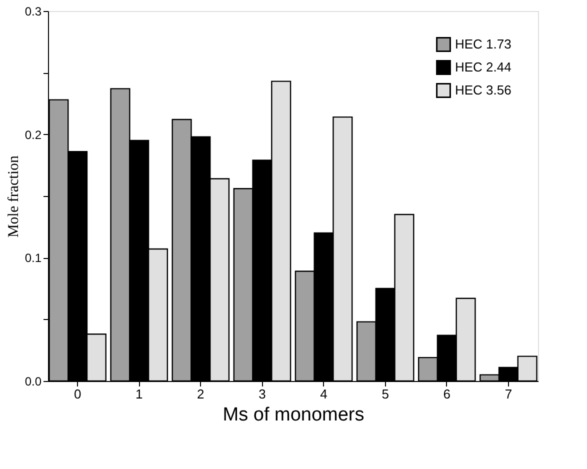  Describe the element at coordinates (324, 394) in the screenshot. I see `x-tick-label: 4` at that location.